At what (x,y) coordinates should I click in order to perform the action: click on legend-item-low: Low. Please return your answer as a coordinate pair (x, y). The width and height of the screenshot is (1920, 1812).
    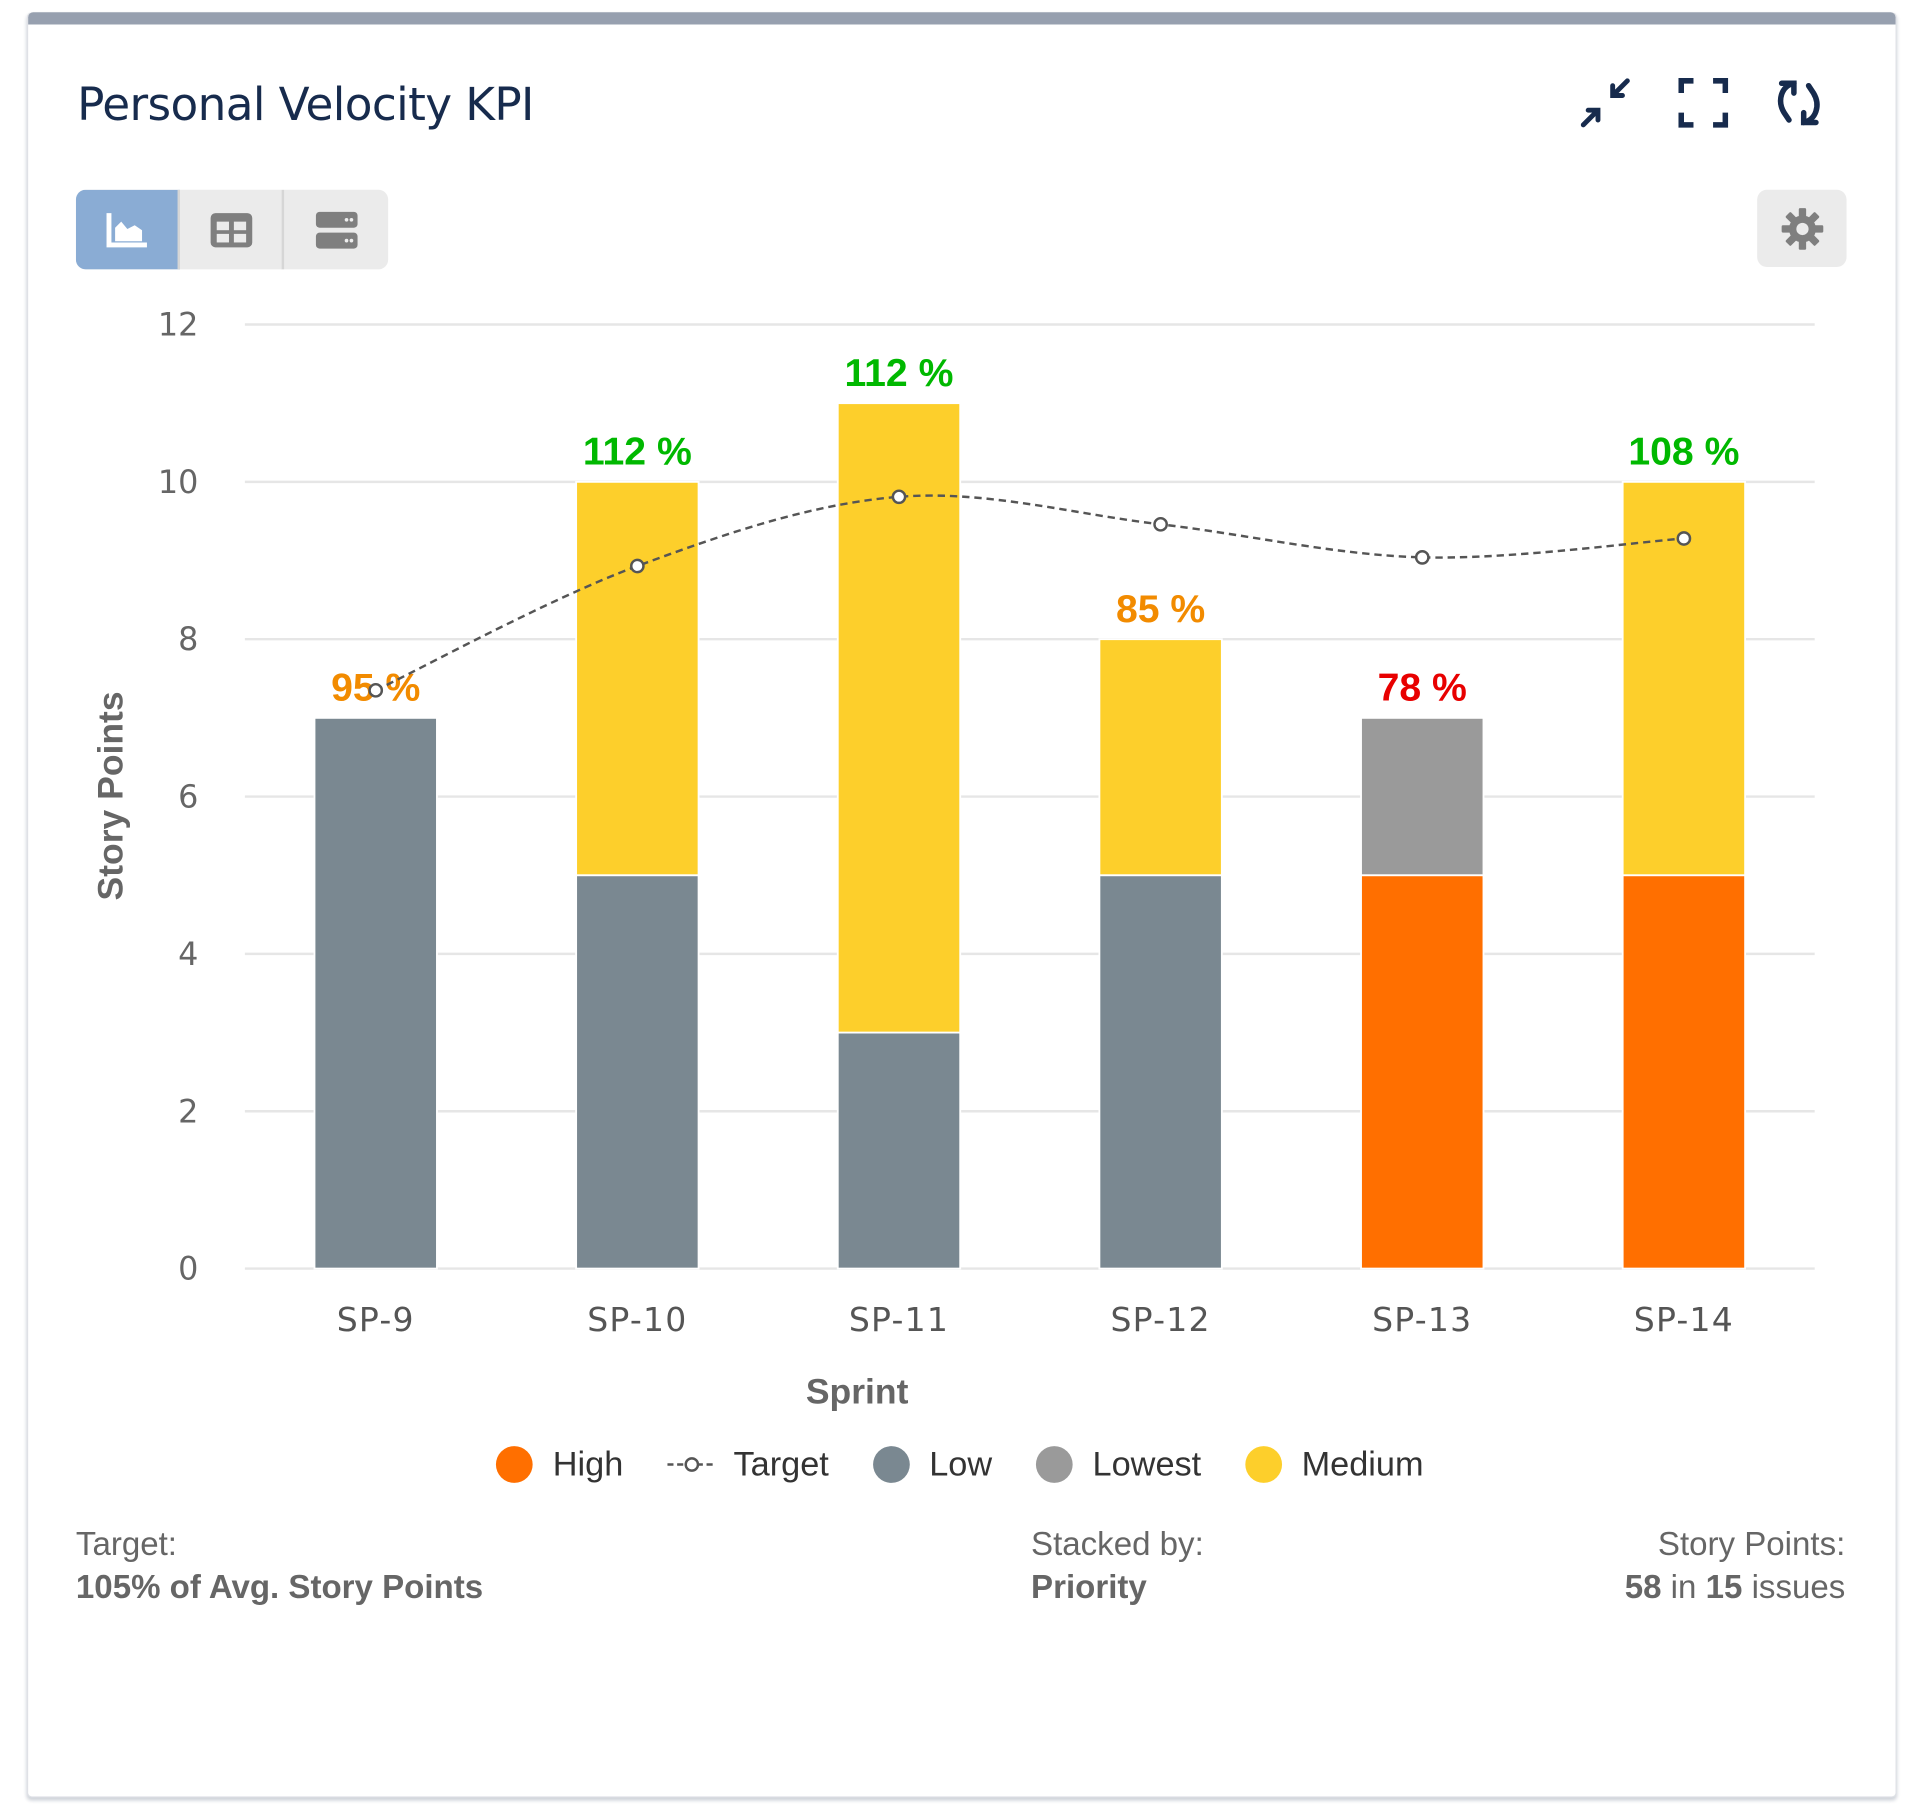
    Looking at the image, I should click on (932, 1464).